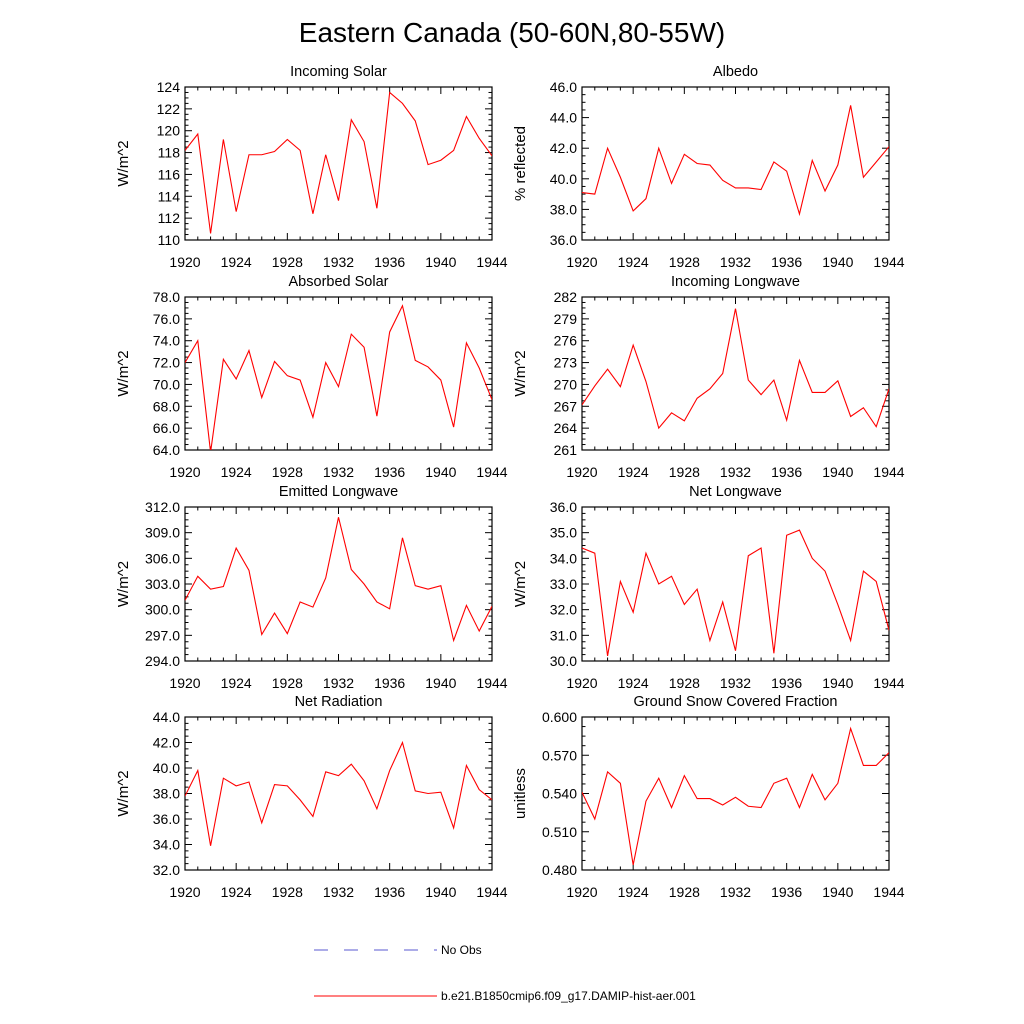  I want to click on y-tick-label: 0.480, so click(559, 870).